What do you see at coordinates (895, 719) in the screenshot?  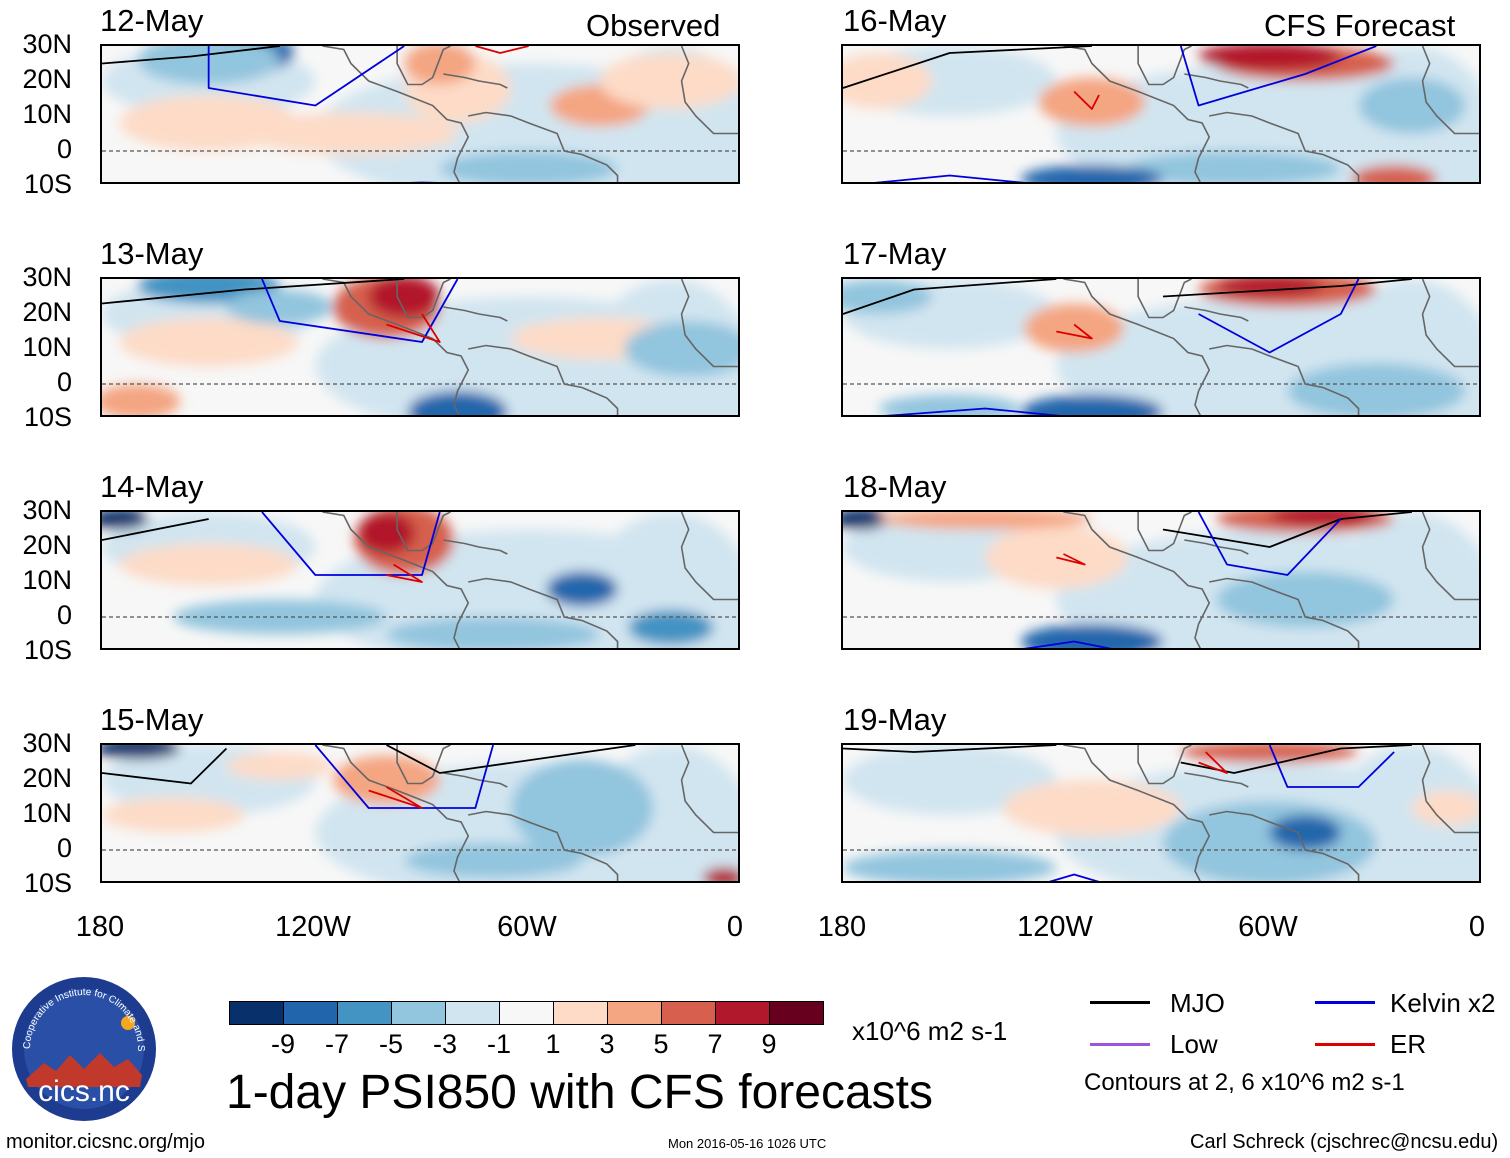 I see `panel-date: 19-May` at bounding box center [895, 719].